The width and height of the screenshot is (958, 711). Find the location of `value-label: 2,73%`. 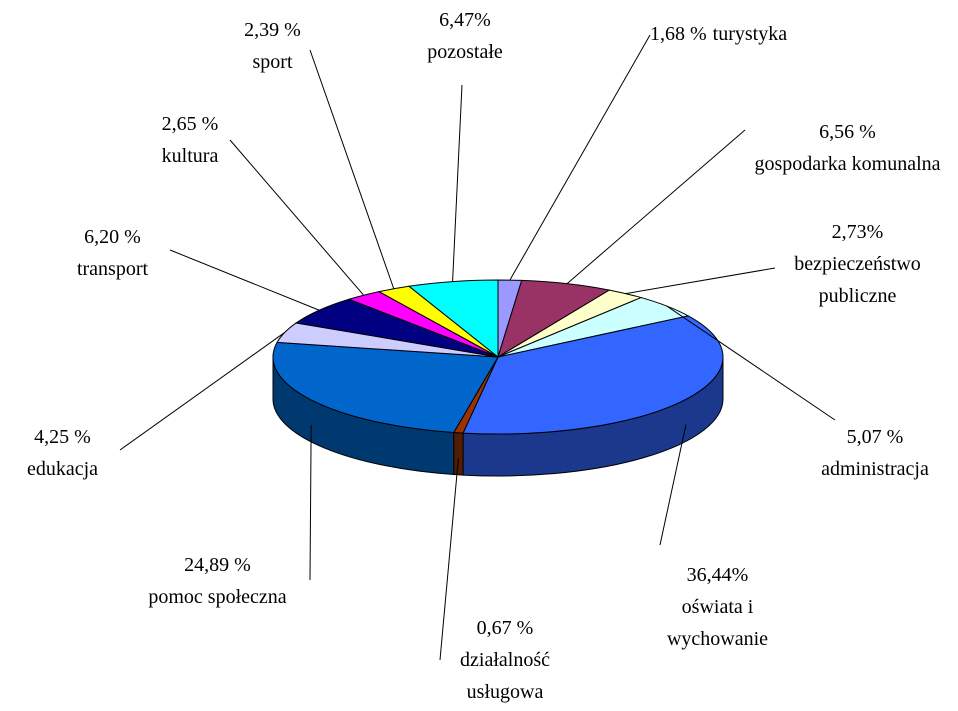

value-label: 2,73% is located at coordinates (857, 232).